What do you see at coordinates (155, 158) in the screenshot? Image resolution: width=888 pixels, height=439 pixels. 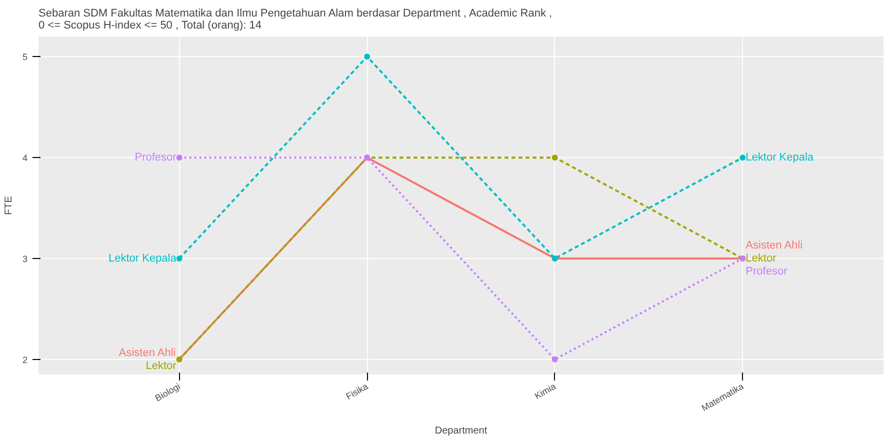 I see `series-label: Profesor` at bounding box center [155, 158].